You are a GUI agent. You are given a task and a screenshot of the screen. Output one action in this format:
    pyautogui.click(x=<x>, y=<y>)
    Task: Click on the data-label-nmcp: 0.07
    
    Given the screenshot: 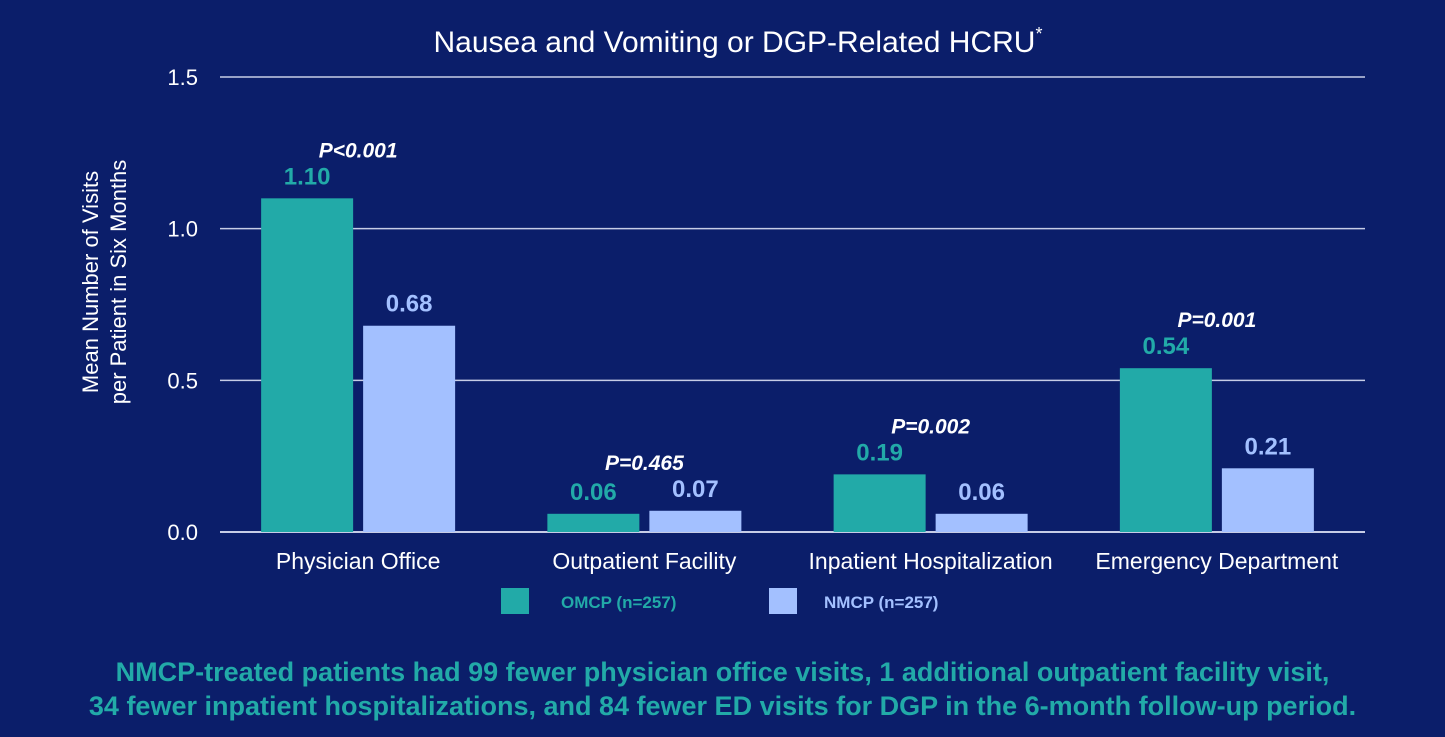 What is the action you would take?
    pyautogui.click(x=695, y=489)
    